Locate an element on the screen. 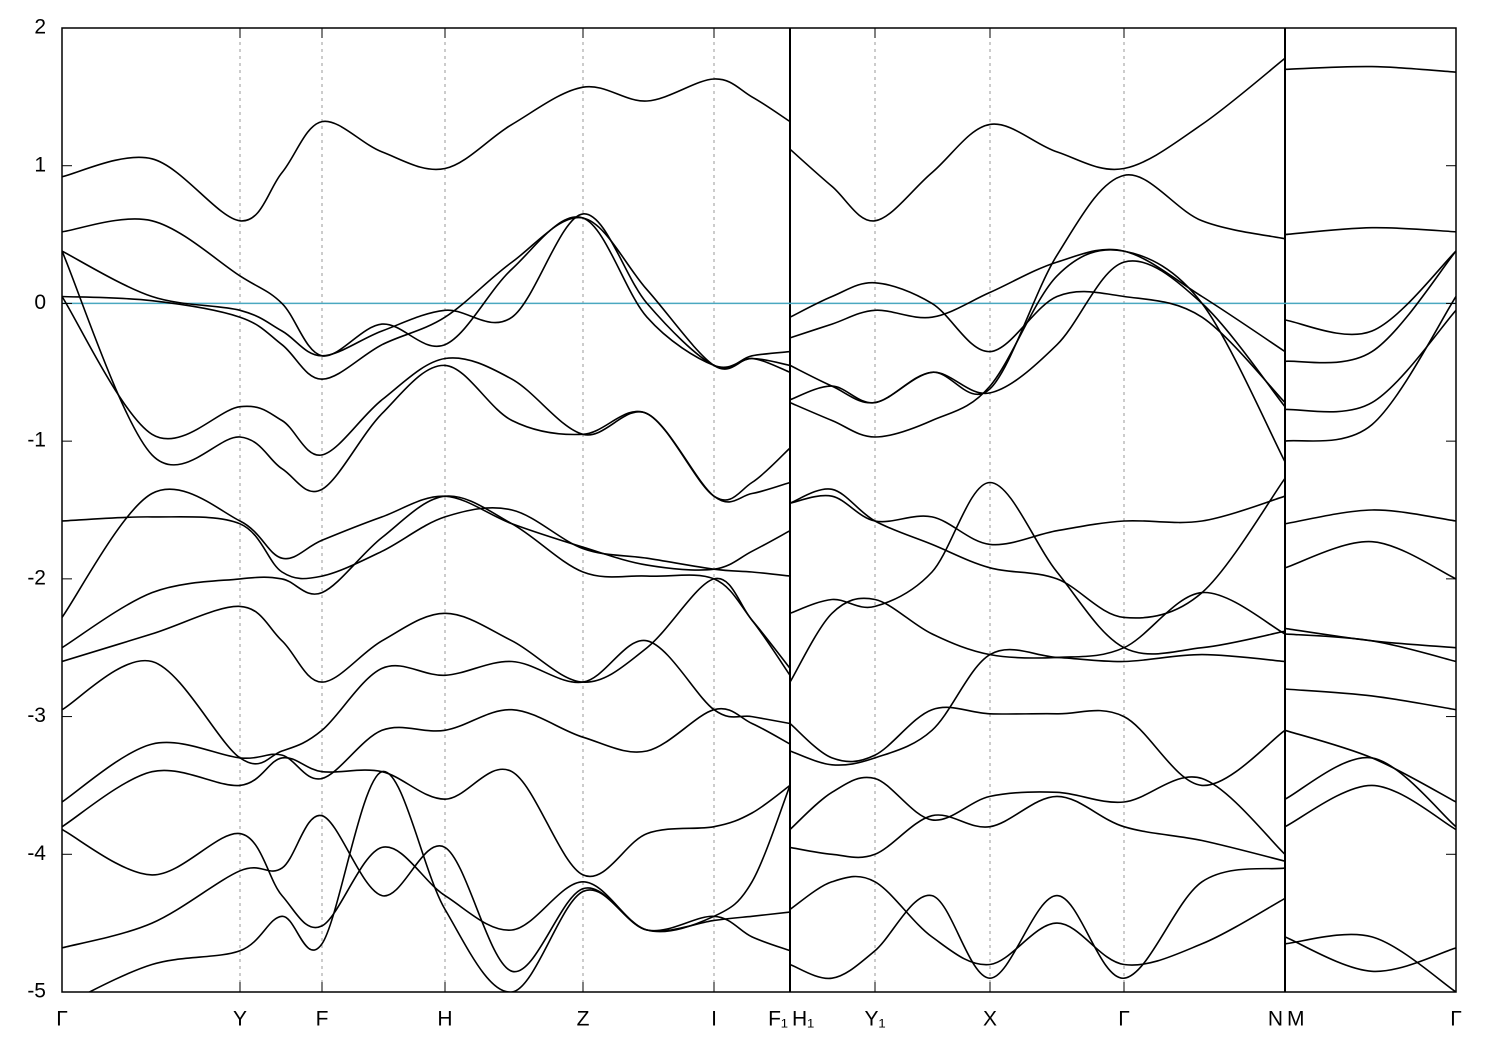 The height and width of the screenshot is (1050, 1500). x-tick-label: H₁ is located at coordinates (803, 1019).